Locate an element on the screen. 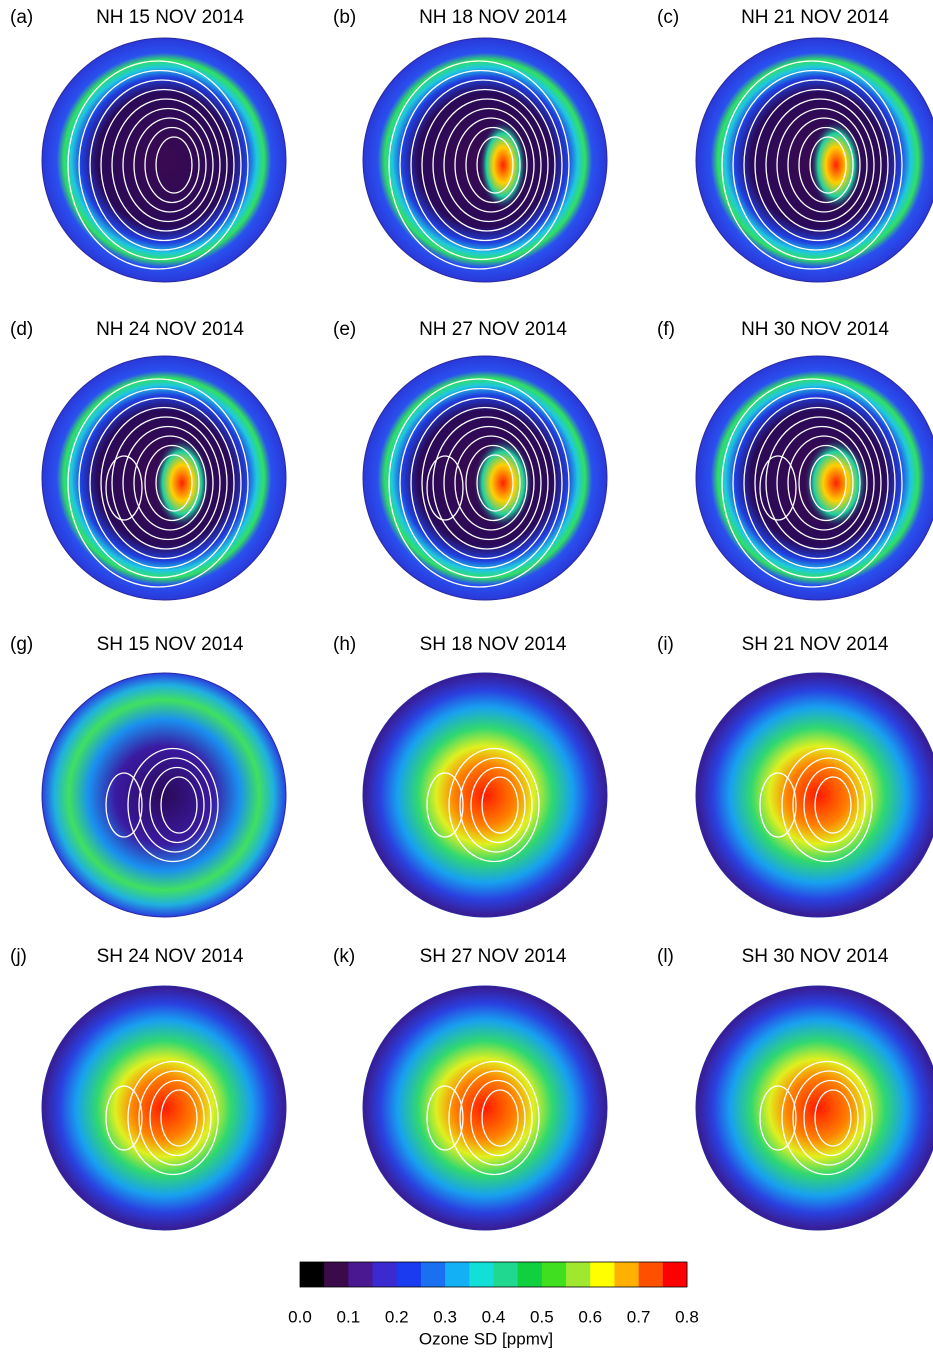  map-panel: (c) NH 21 NOV 2014 is located at coordinates (795, 145).